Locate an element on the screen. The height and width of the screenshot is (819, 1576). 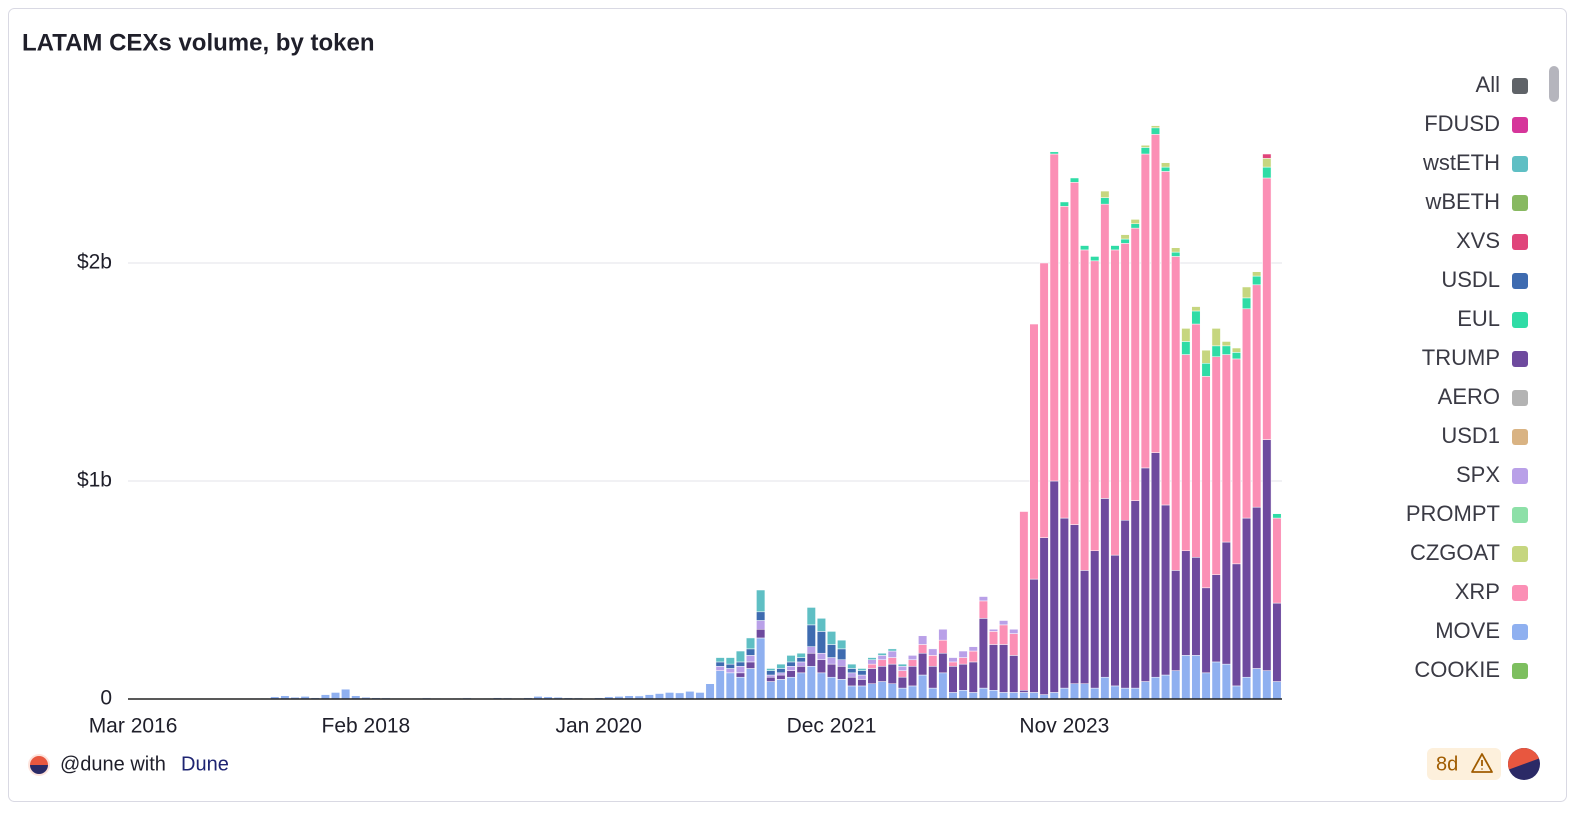
legend-label: FDUSD is located at coordinates (1462, 123).